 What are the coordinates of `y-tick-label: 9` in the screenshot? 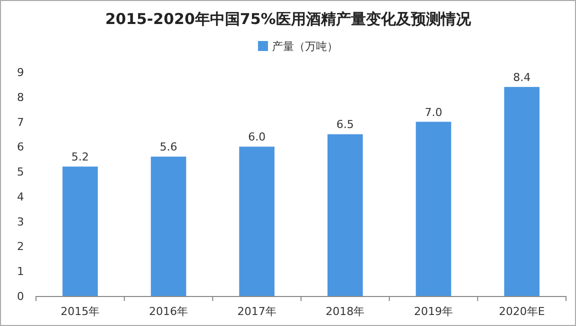 It's located at (20, 72).